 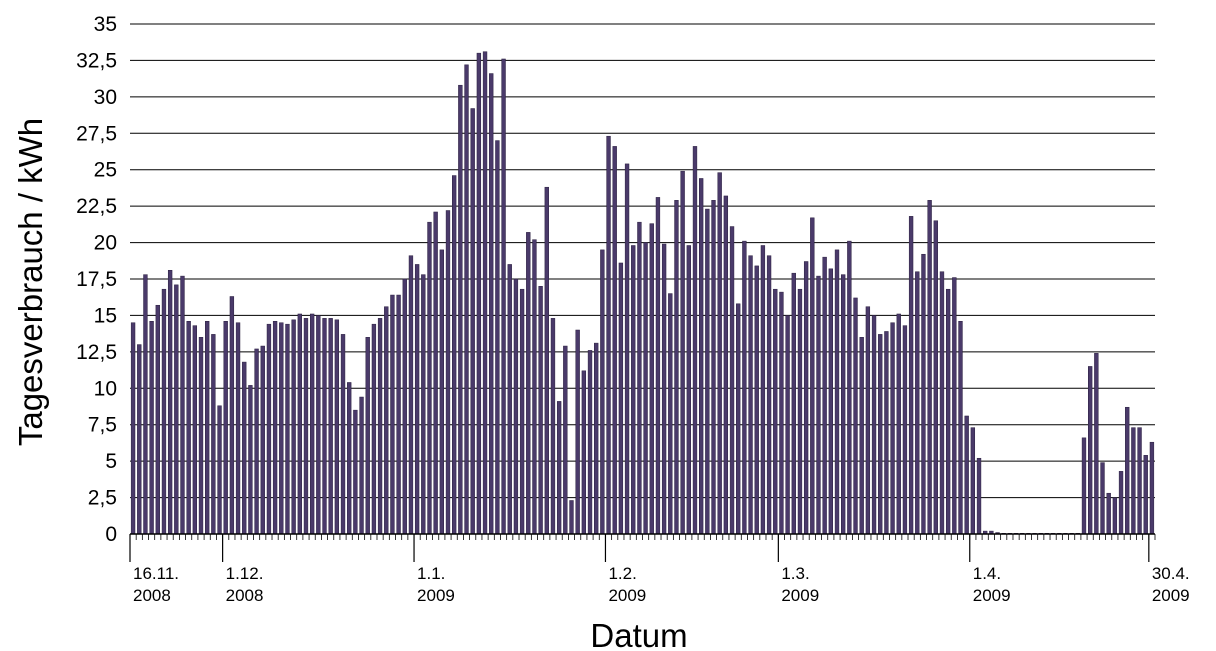 What do you see at coordinates (111, 534) in the screenshot?
I see `y-tick-label: 0` at bounding box center [111, 534].